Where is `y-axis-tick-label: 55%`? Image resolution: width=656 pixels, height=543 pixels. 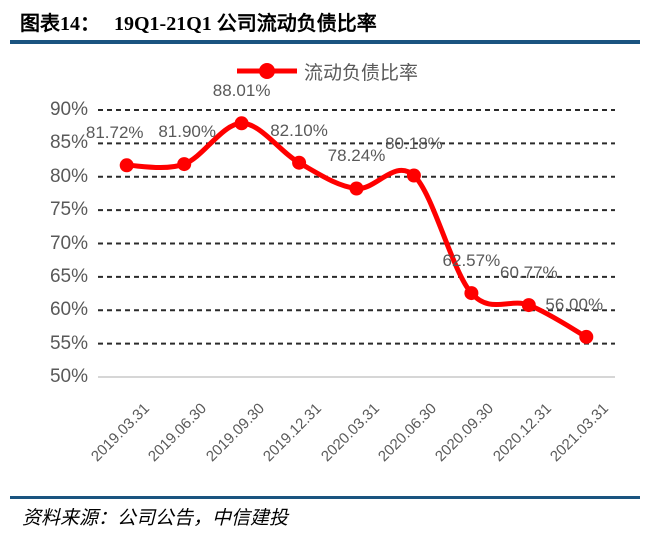 y-axis-tick-label: 55% is located at coordinates (68, 343).